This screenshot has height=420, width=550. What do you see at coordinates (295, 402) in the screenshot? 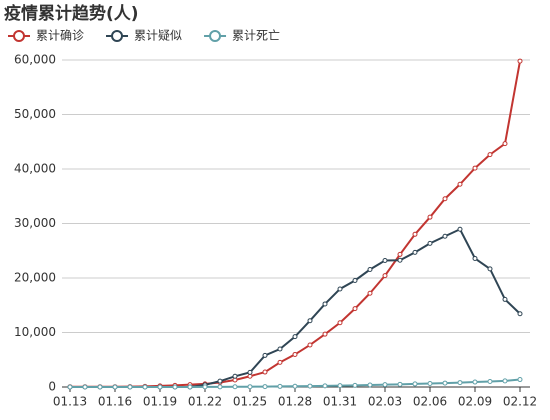
I see `x-tick-label: 01.28` at bounding box center [295, 402].